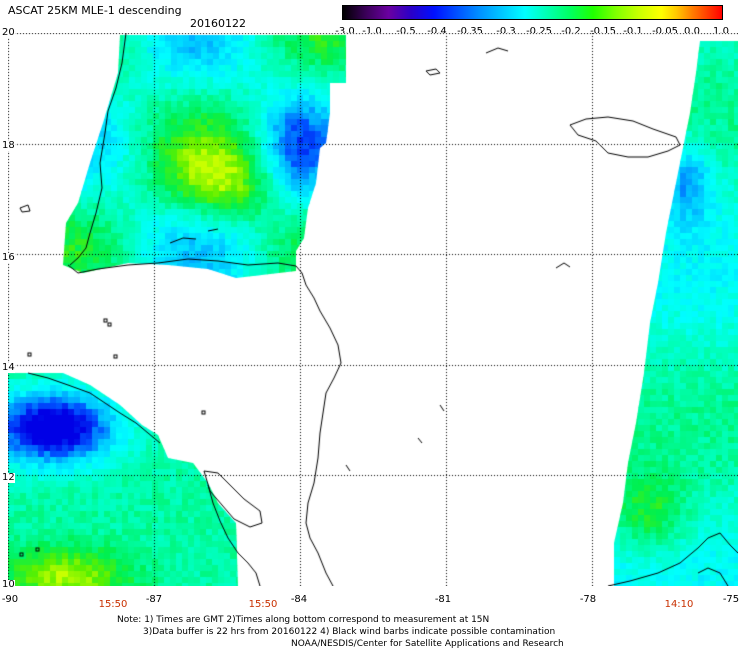 The height and width of the screenshot is (650, 740). Describe the element at coordinates (443, 599) in the screenshot. I see `longitude-label: -81` at that location.